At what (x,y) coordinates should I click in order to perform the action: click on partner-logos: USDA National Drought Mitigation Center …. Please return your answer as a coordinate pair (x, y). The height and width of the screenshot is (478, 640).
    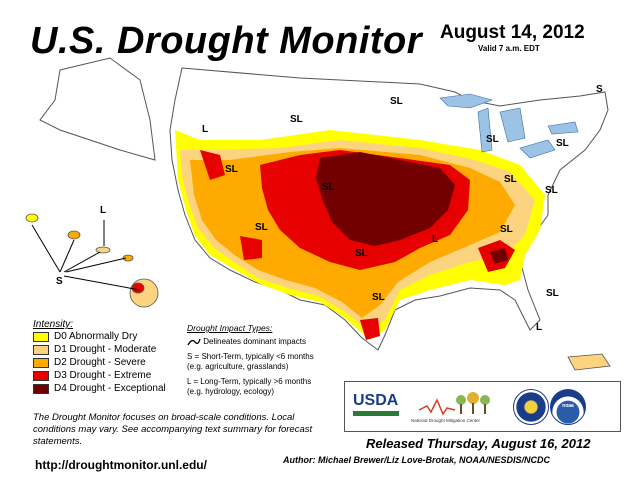
    Looking at the image, I should click on (482, 406).